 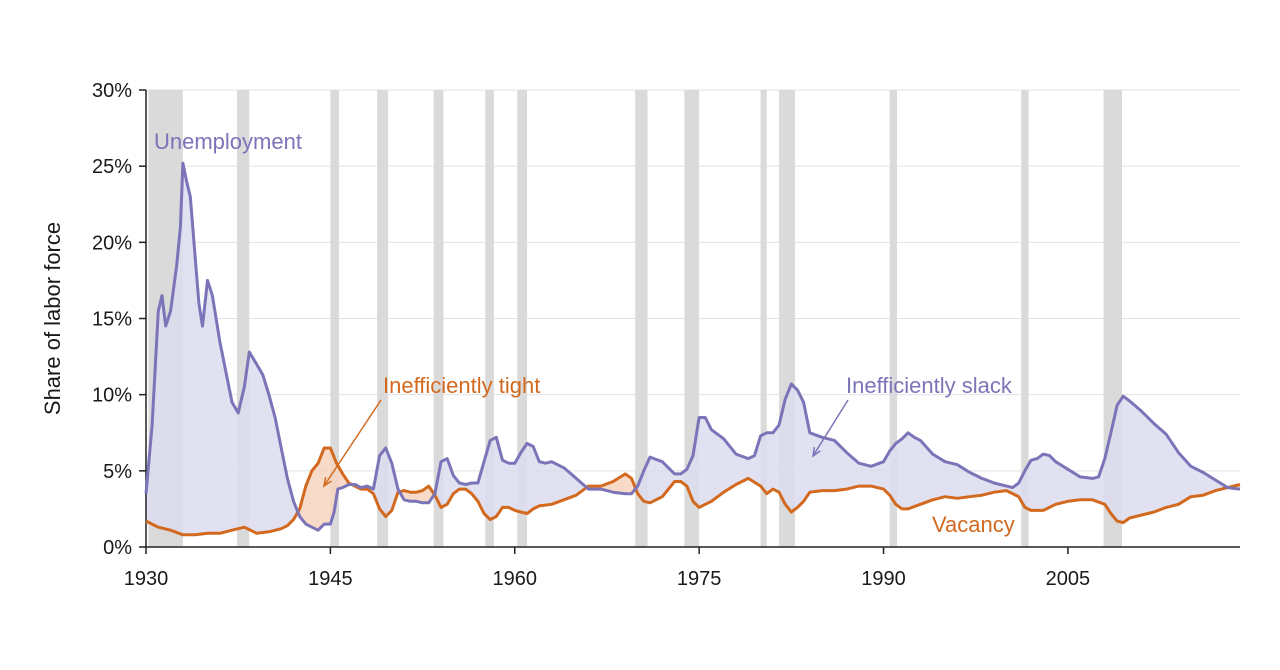 What do you see at coordinates (1068, 579) in the screenshot?
I see `x-tick-label: 2005` at bounding box center [1068, 579].